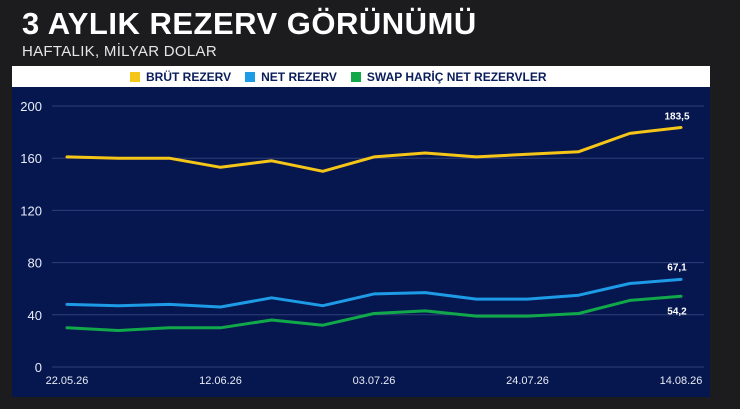 This screenshot has width=740, height=409. I want to click on y-tick-label-200: 200, so click(31, 106).